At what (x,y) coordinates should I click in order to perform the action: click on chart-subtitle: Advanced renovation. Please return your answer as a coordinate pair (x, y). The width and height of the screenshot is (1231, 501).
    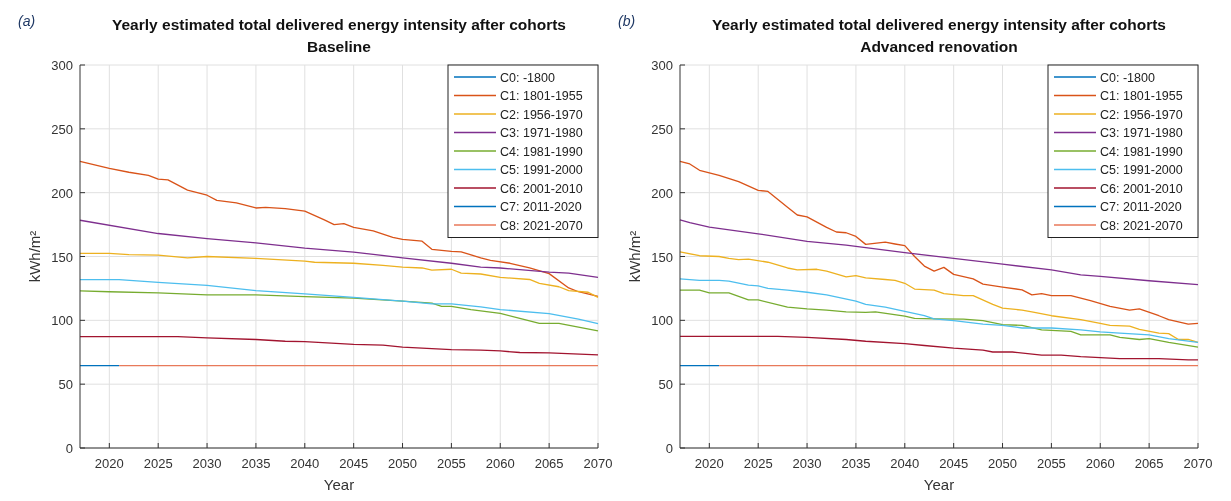
    Looking at the image, I should click on (939, 46).